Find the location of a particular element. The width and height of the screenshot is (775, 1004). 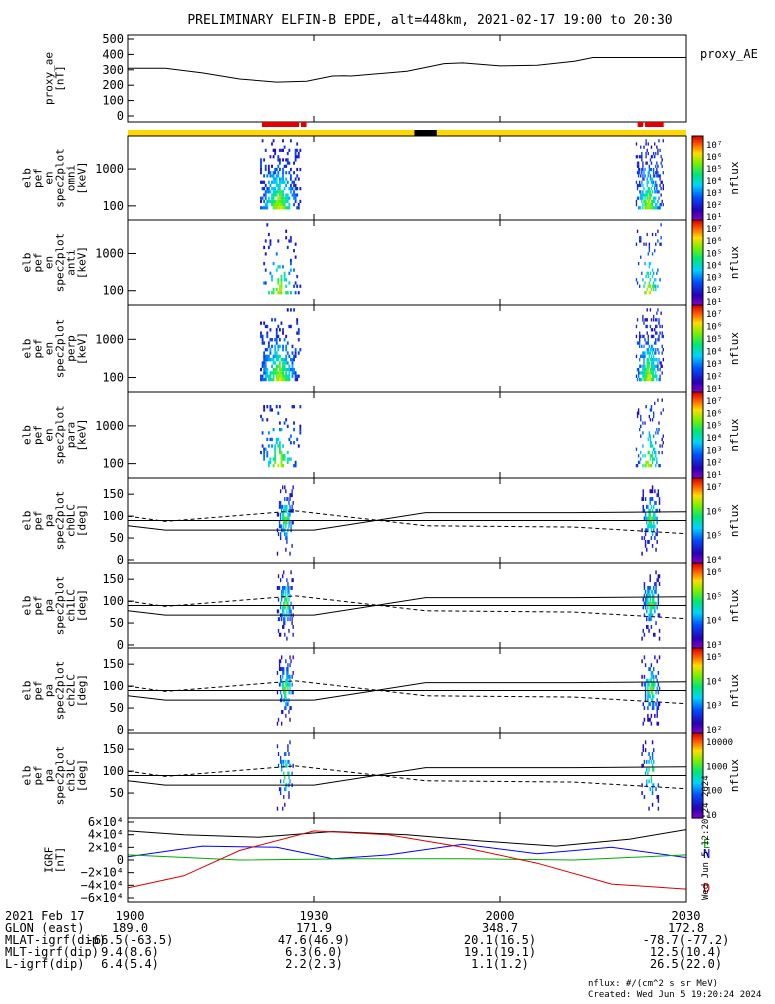

pitch-ch1LC-ylabel-line: [deg] is located at coordinates (82, 605).